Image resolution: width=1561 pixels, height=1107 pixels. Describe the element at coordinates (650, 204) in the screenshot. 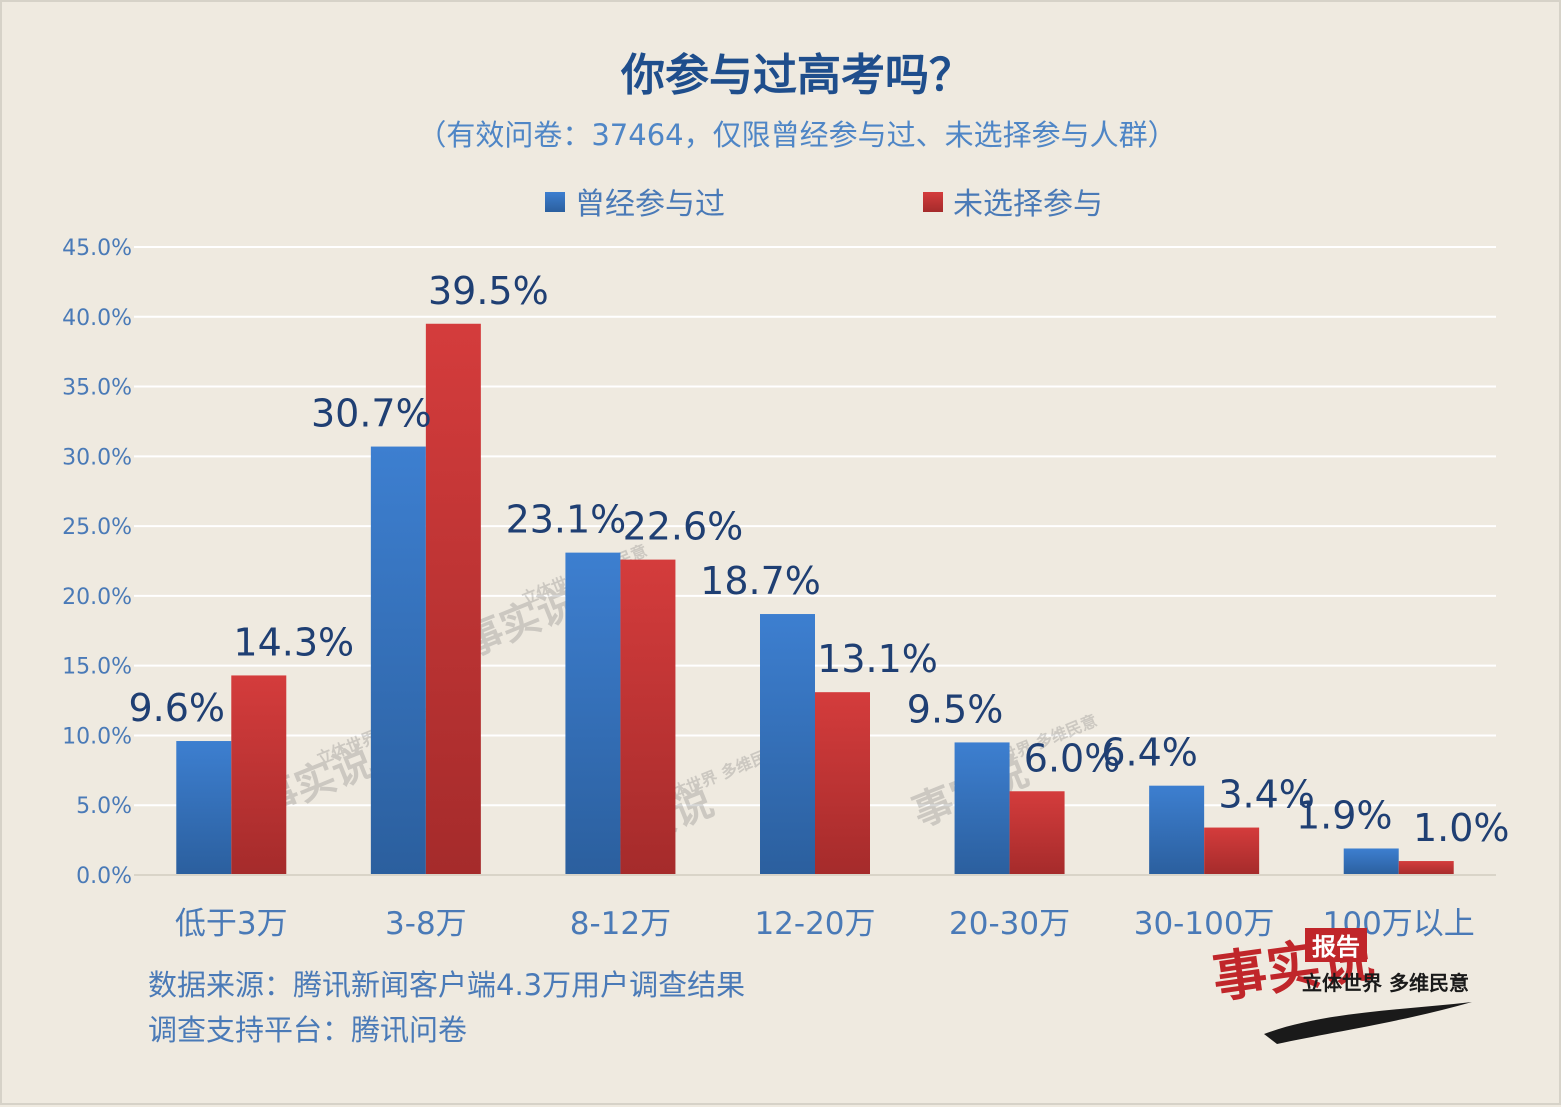

I see `legend-label-series-1: 曾经参与过` at that location.